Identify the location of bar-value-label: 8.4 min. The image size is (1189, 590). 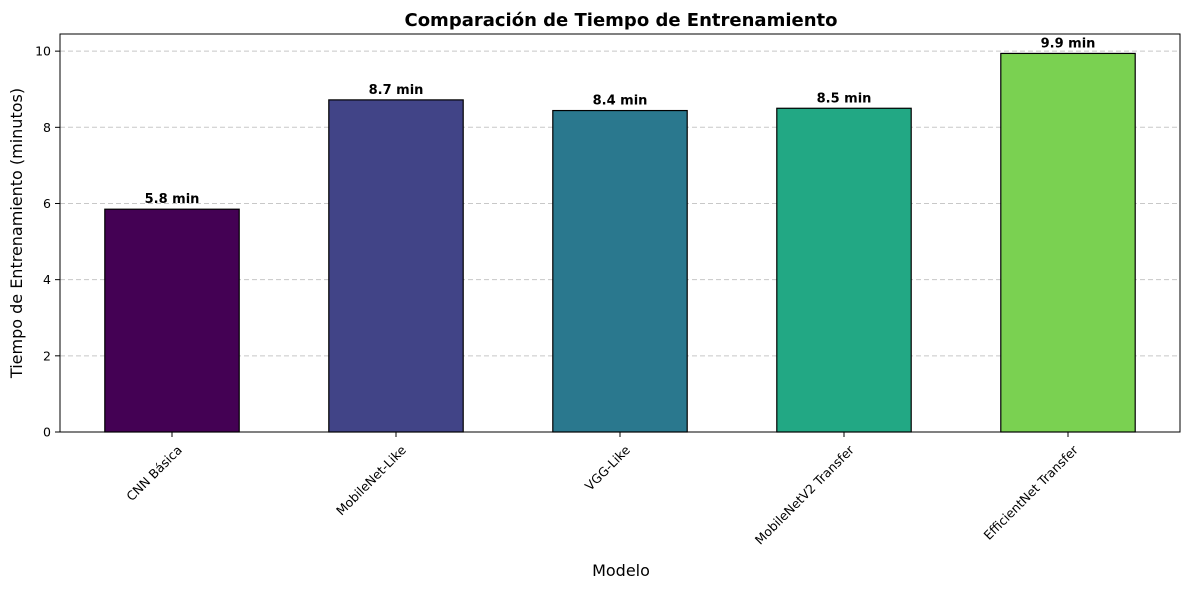
(620, 101).